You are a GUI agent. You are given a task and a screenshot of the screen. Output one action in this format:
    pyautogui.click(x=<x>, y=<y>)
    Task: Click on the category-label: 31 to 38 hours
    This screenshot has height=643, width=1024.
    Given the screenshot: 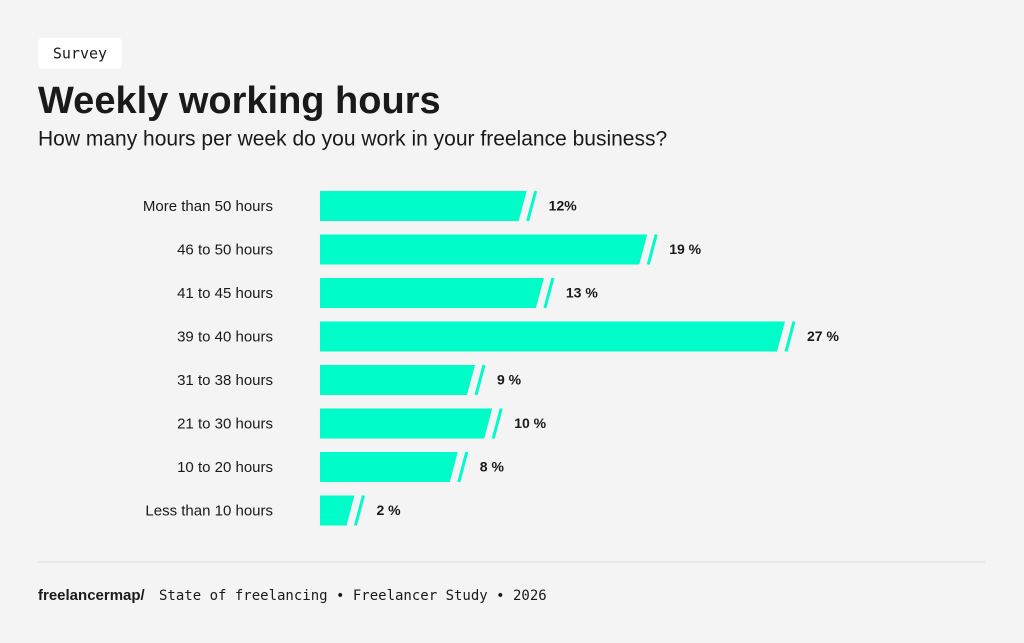 What is the action you would take?
    pyautogui.click(x=225, y=380)
    